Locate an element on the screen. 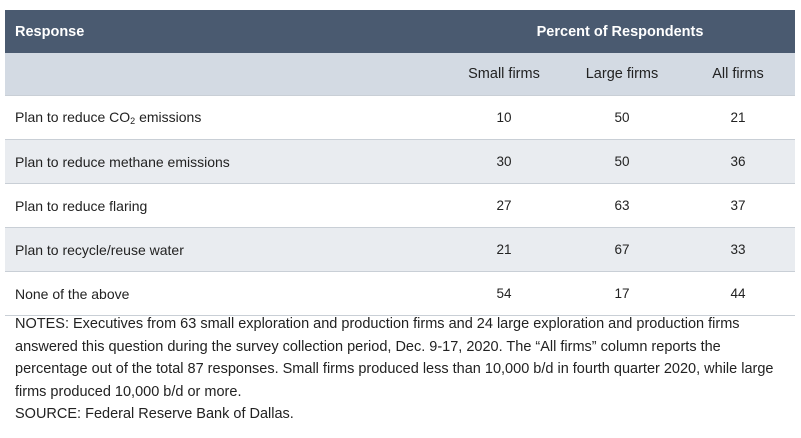 The width and height of the screenshot is (801, 438). value-small: 10 is located at coordinates (504, 117).